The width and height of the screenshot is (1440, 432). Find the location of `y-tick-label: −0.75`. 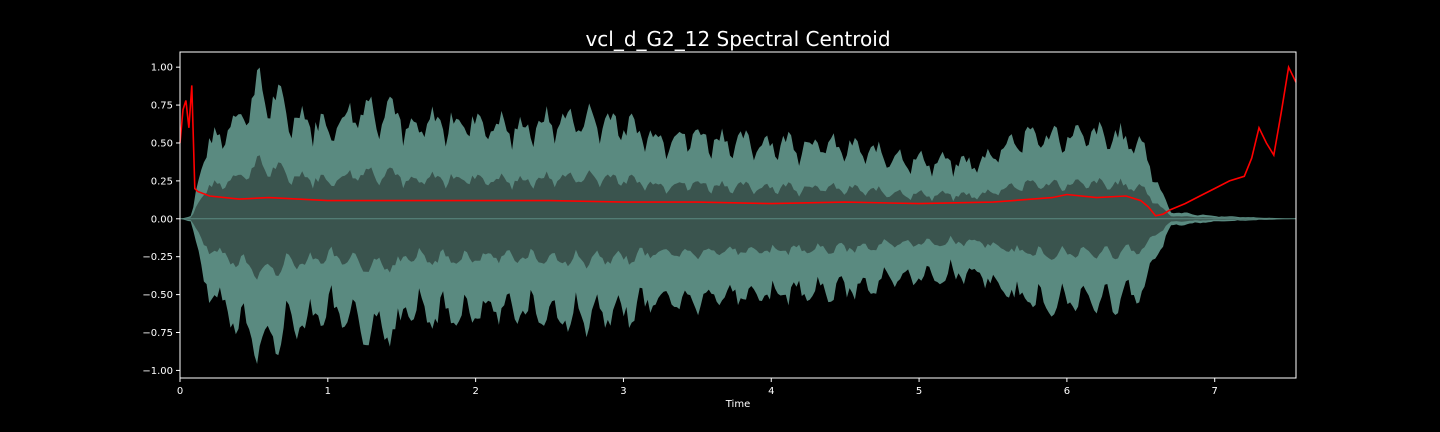

y-tick-label: −0.75 is located at coordinates (157, 333).